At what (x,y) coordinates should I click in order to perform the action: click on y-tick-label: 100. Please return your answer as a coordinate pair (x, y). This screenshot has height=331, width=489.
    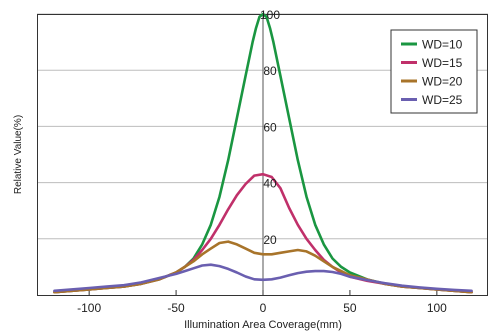
    Looking at the image, I should click on (270, 15).